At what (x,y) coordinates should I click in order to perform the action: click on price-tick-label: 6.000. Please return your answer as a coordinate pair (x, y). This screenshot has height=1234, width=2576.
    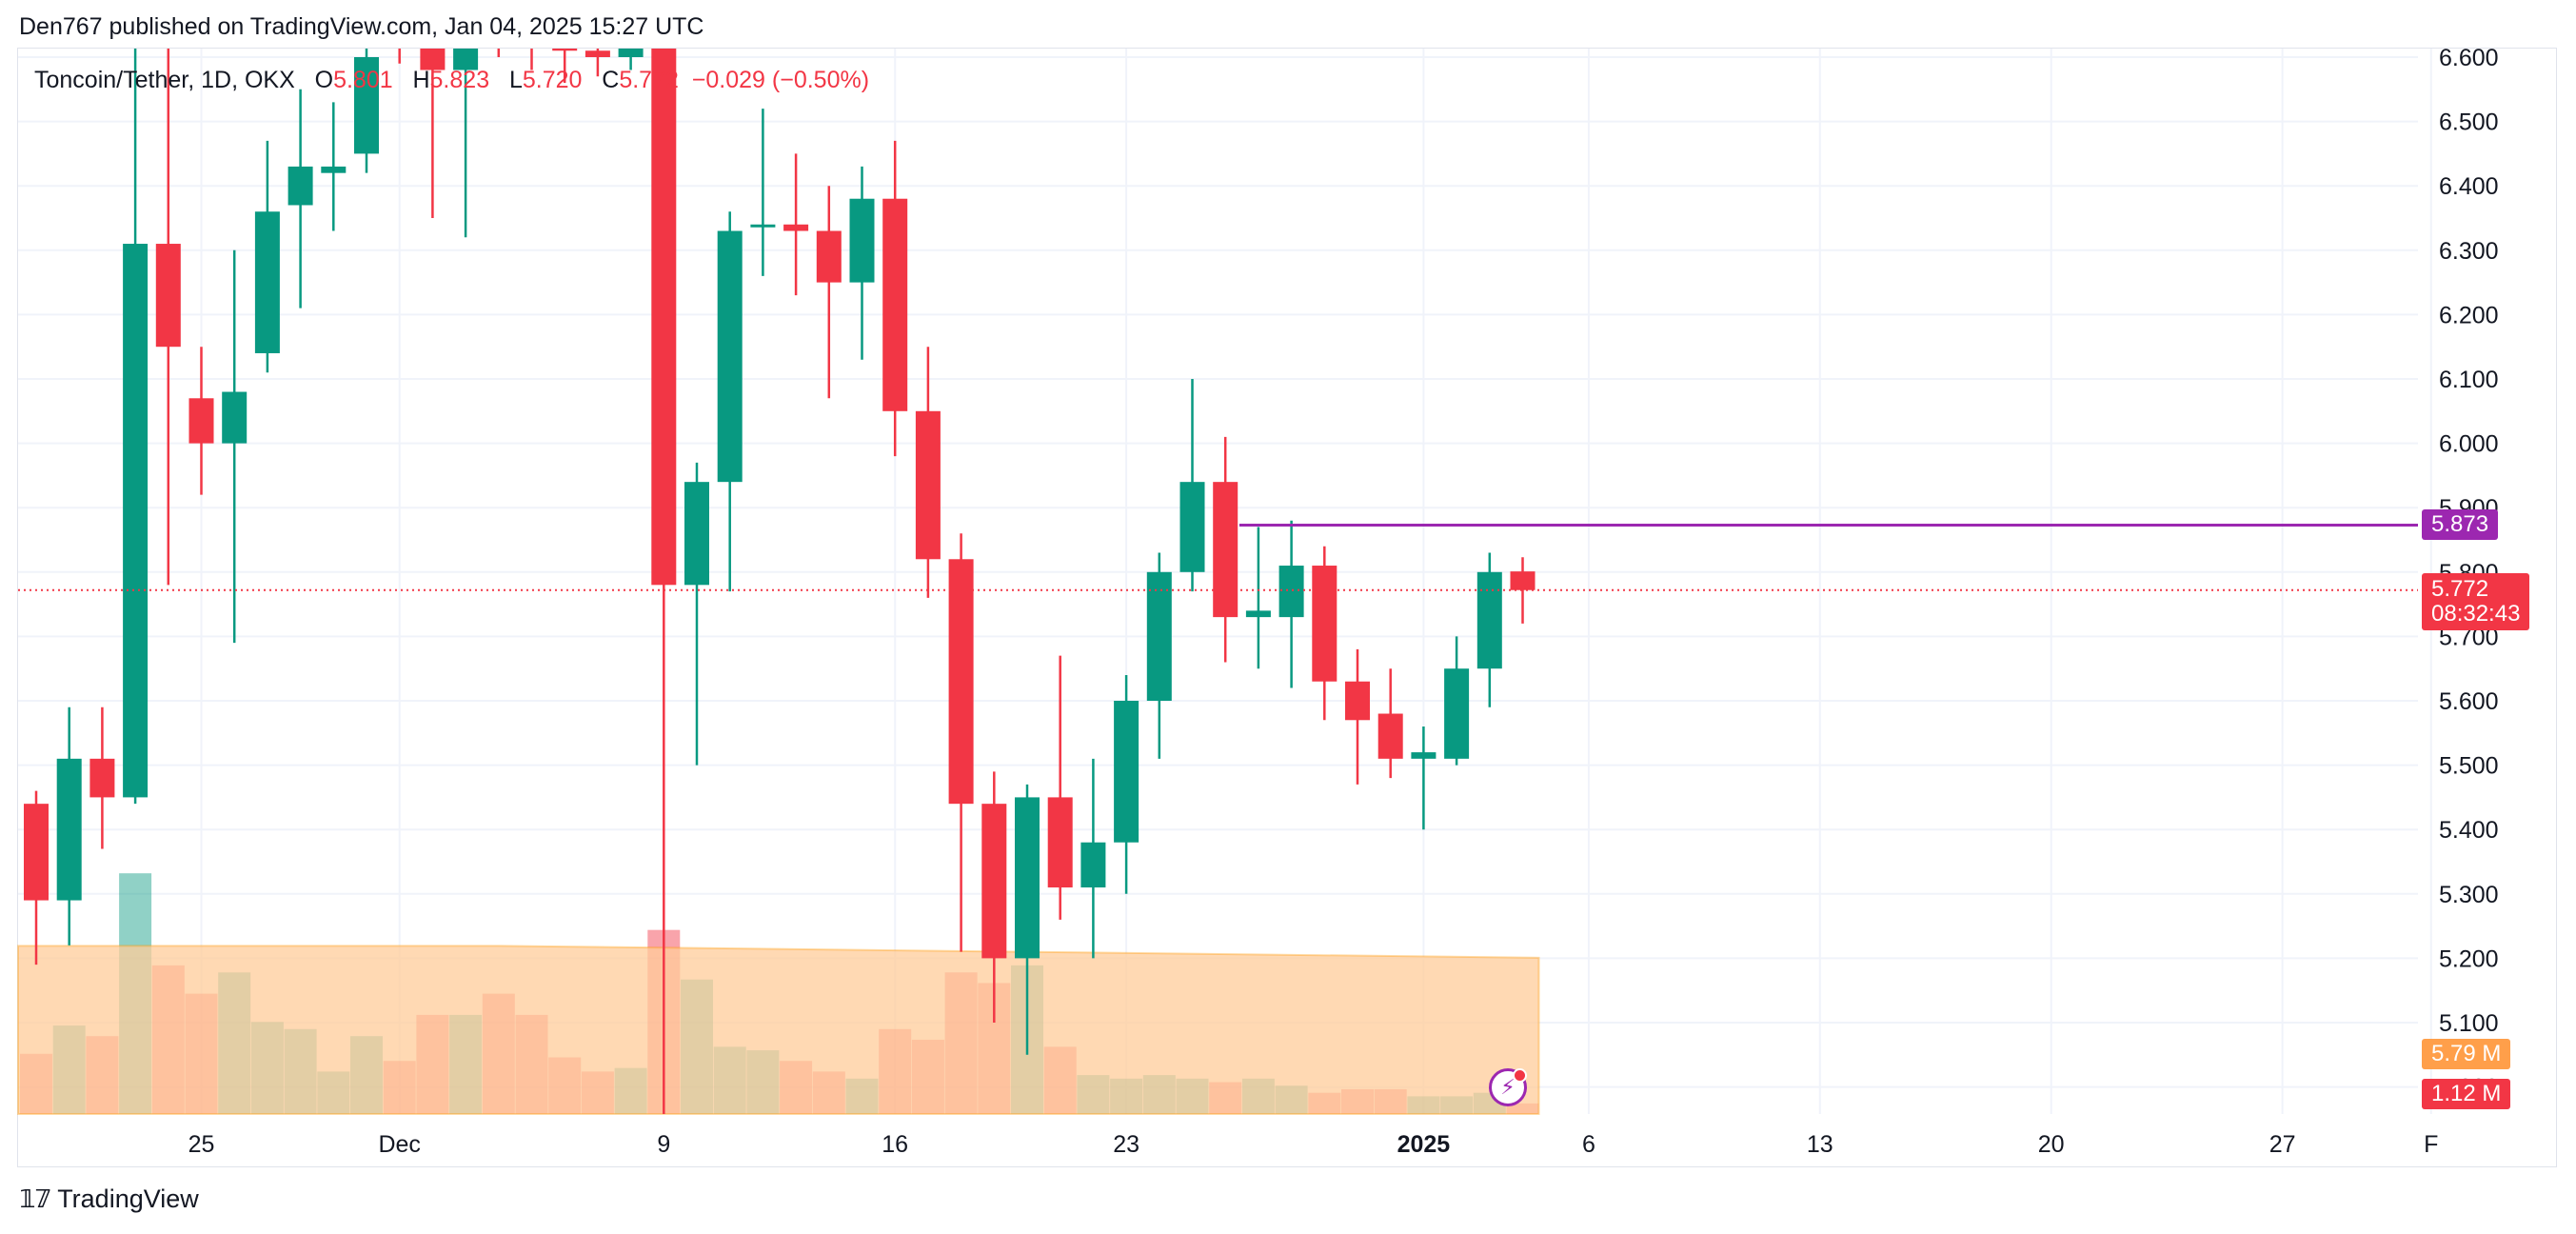
    Looking at the image, I should click on (2469, 444).